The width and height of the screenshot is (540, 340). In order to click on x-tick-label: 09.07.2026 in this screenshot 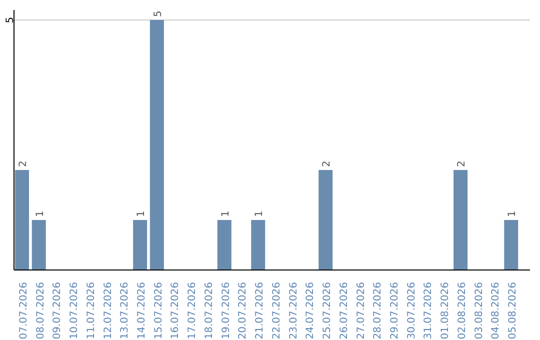, I will do `click(58, 311)`.